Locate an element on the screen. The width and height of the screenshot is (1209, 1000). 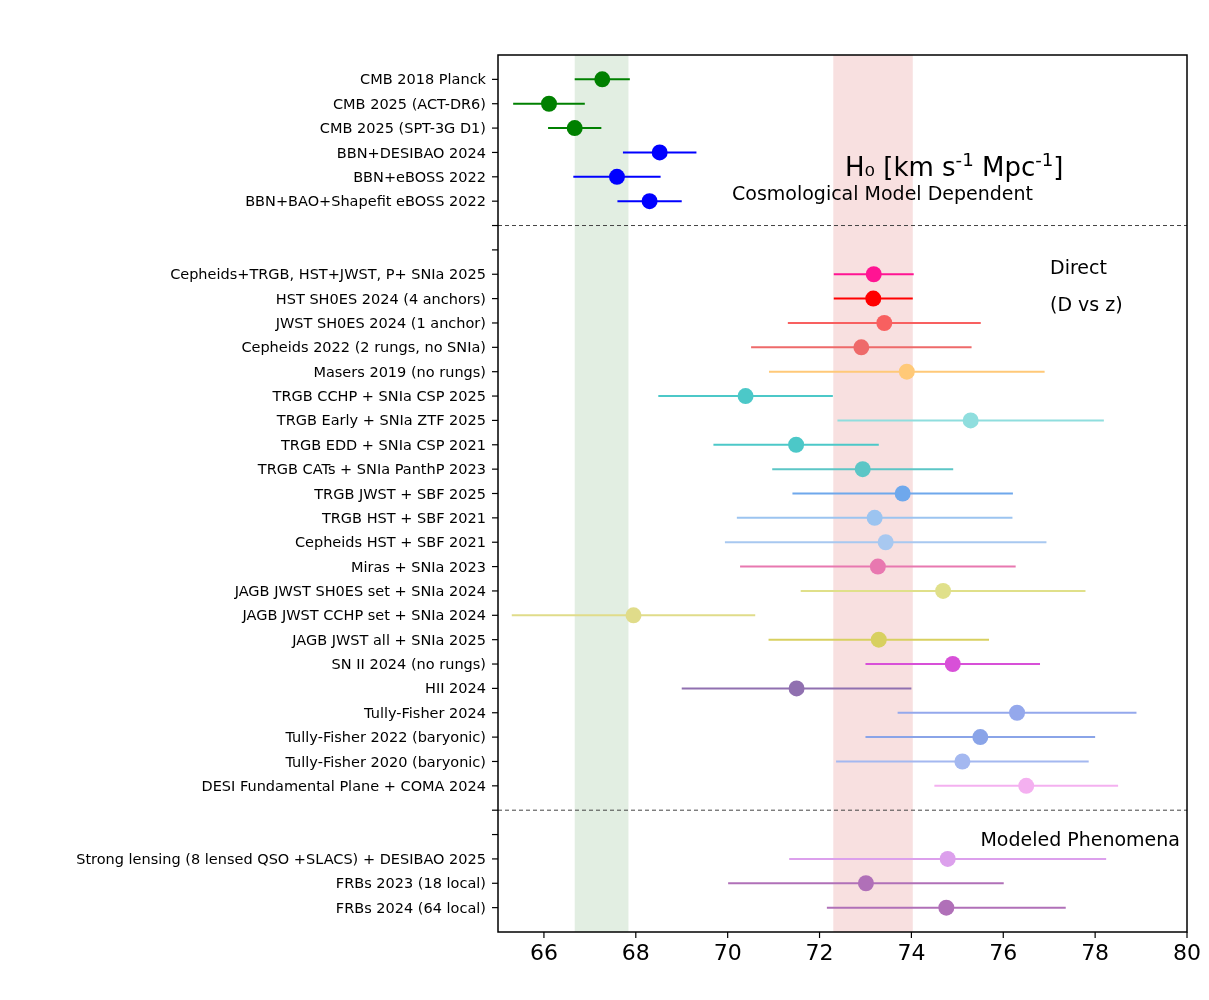
y-tick-label: TRGB CATs + SNIa PanthP 2023 is located at coordinates (371, 469).